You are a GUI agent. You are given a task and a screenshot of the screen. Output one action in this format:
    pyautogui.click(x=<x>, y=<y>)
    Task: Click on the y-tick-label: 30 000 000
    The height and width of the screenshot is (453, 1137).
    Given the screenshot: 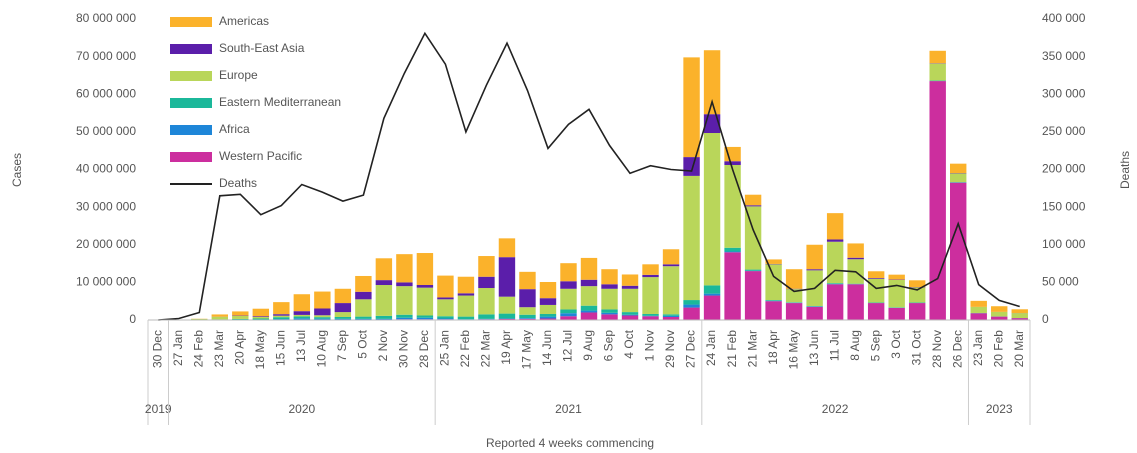 What is the action you would take?
    pyautogui.click(x=106, y=206)
    